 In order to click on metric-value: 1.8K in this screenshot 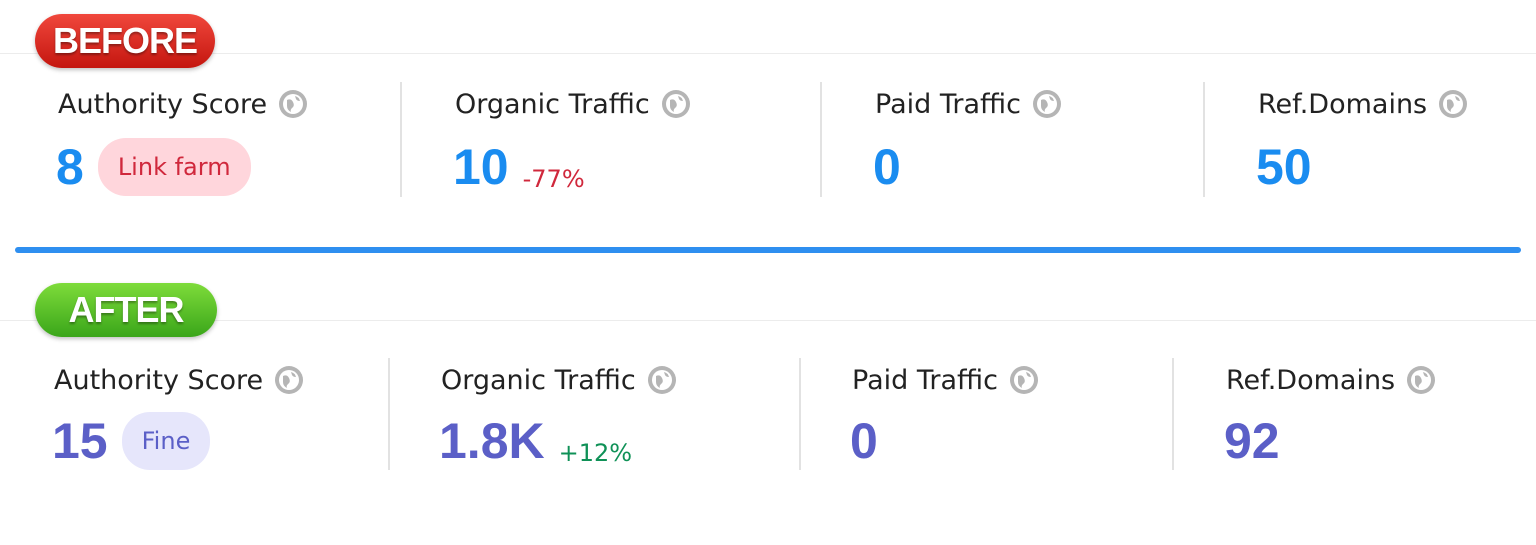, I will do `click(492, 441)`.